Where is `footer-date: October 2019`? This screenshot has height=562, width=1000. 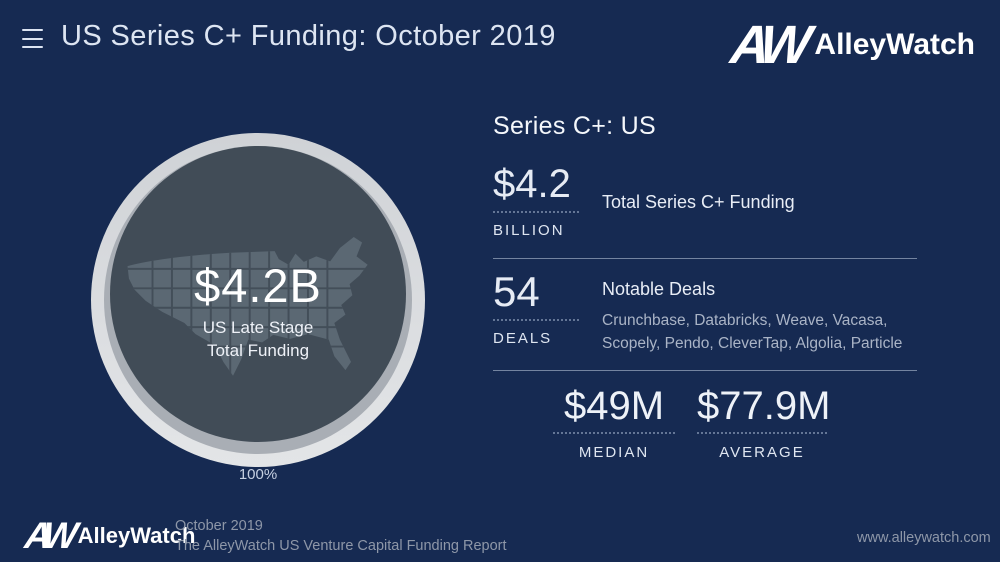 footer-date: October 2019 is located at coordinates (219, 526).